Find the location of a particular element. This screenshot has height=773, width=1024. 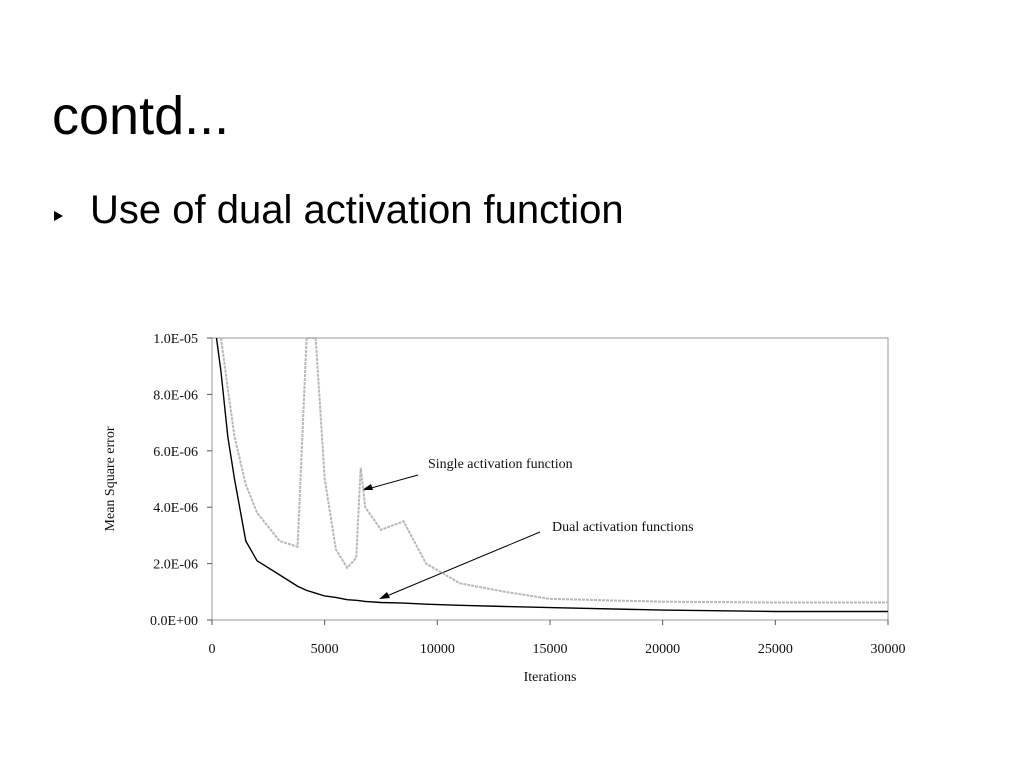

y-tick-label: 4.0E-06 is located at coordinates (175, 508).